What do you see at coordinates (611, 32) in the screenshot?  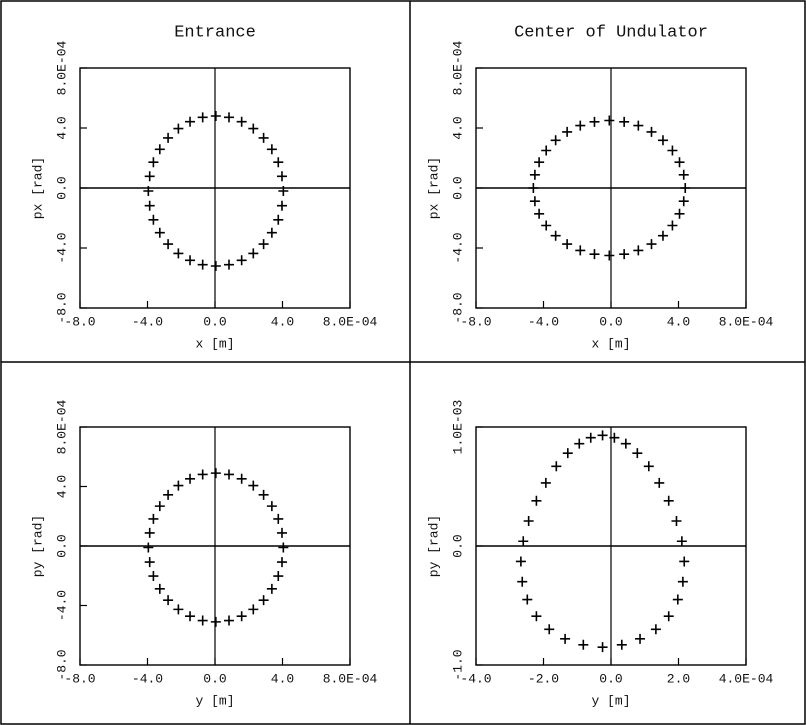 I see `chart-title: Center of Undulator` at bounding box center [611, 32].